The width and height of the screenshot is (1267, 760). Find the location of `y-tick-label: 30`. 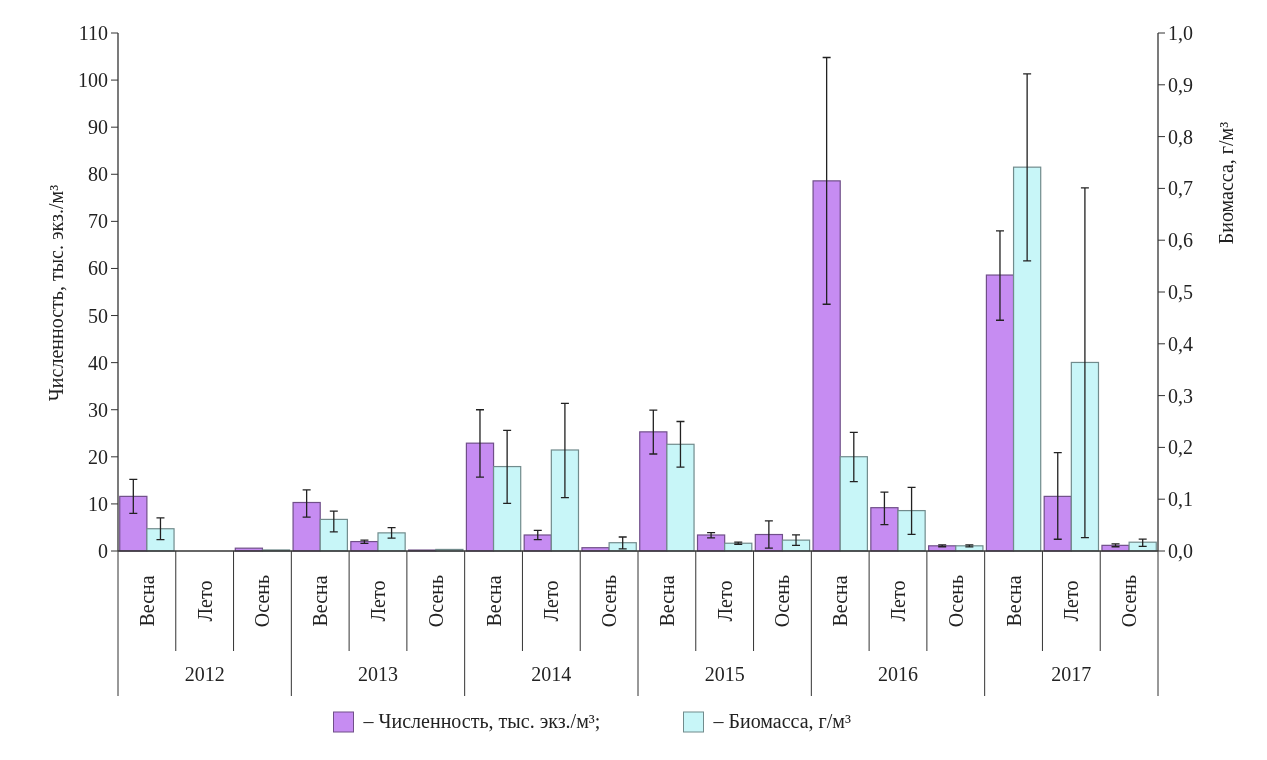

y-tick-label: 30 is located at coordinates (98, 409).